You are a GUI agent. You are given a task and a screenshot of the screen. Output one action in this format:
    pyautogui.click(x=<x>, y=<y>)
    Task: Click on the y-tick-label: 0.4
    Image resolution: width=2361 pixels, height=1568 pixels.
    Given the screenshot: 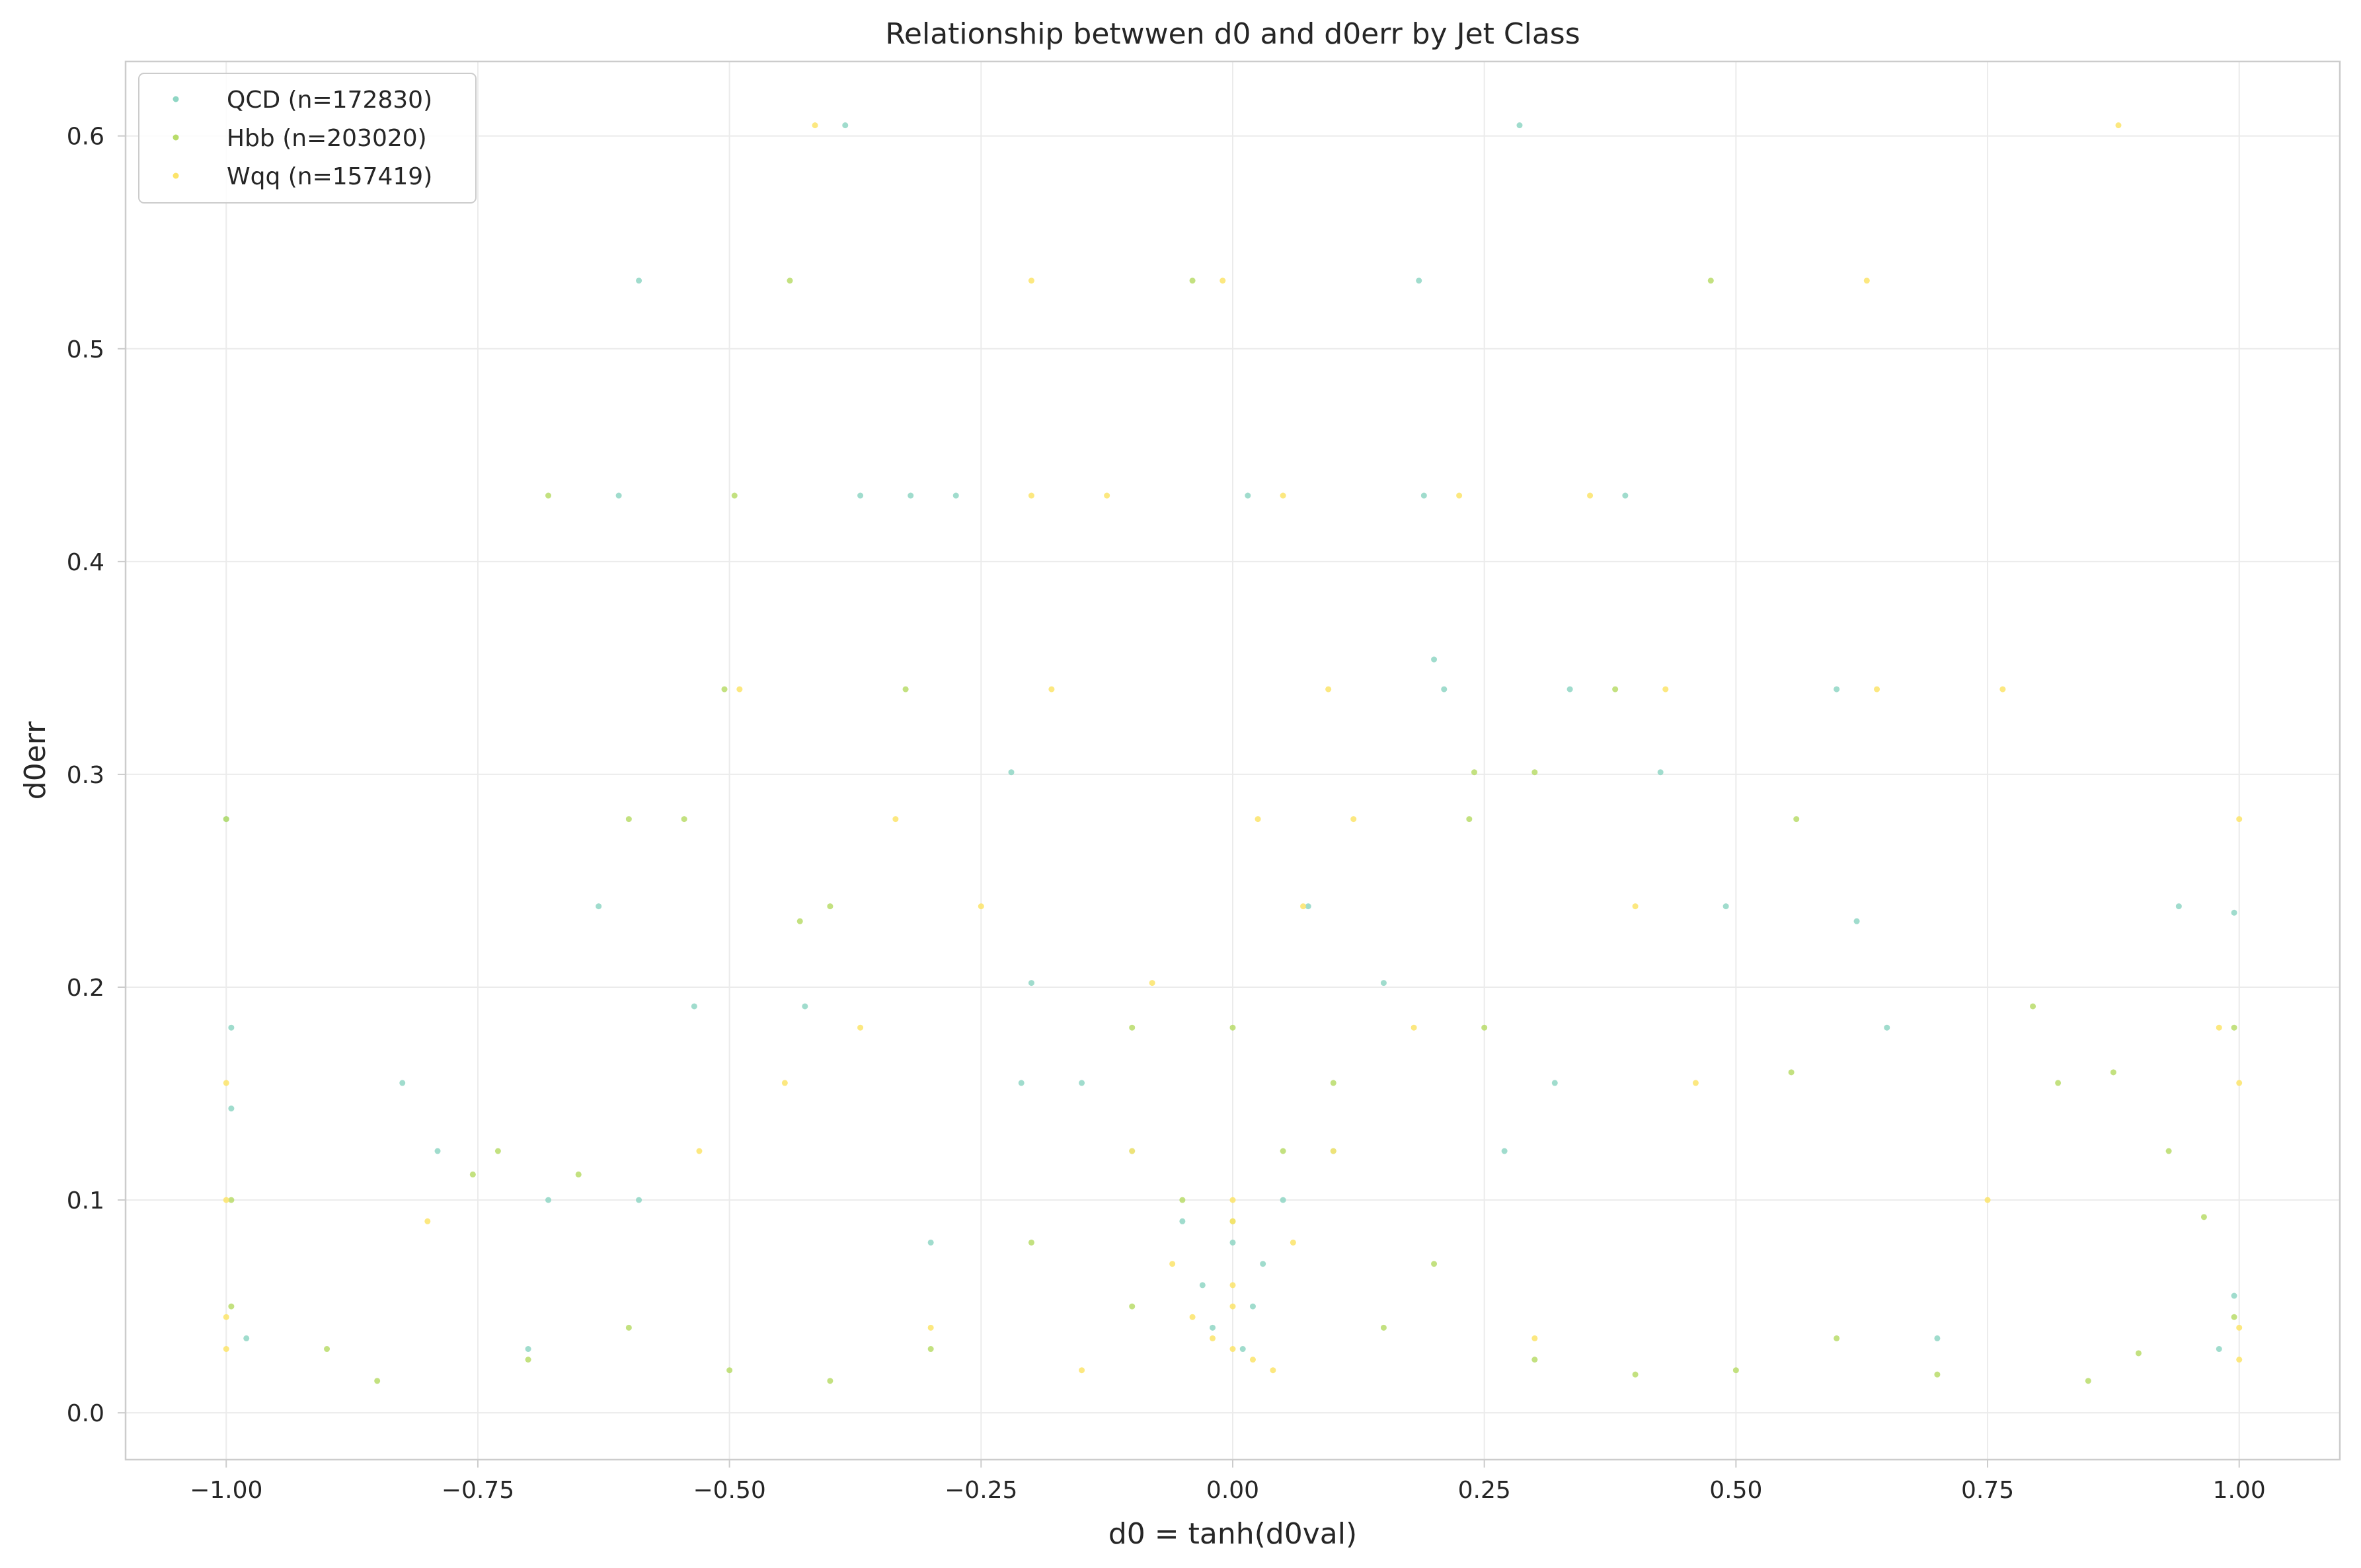 What is the action you would take?
    pyautogui.click(x=85, y=562)
    